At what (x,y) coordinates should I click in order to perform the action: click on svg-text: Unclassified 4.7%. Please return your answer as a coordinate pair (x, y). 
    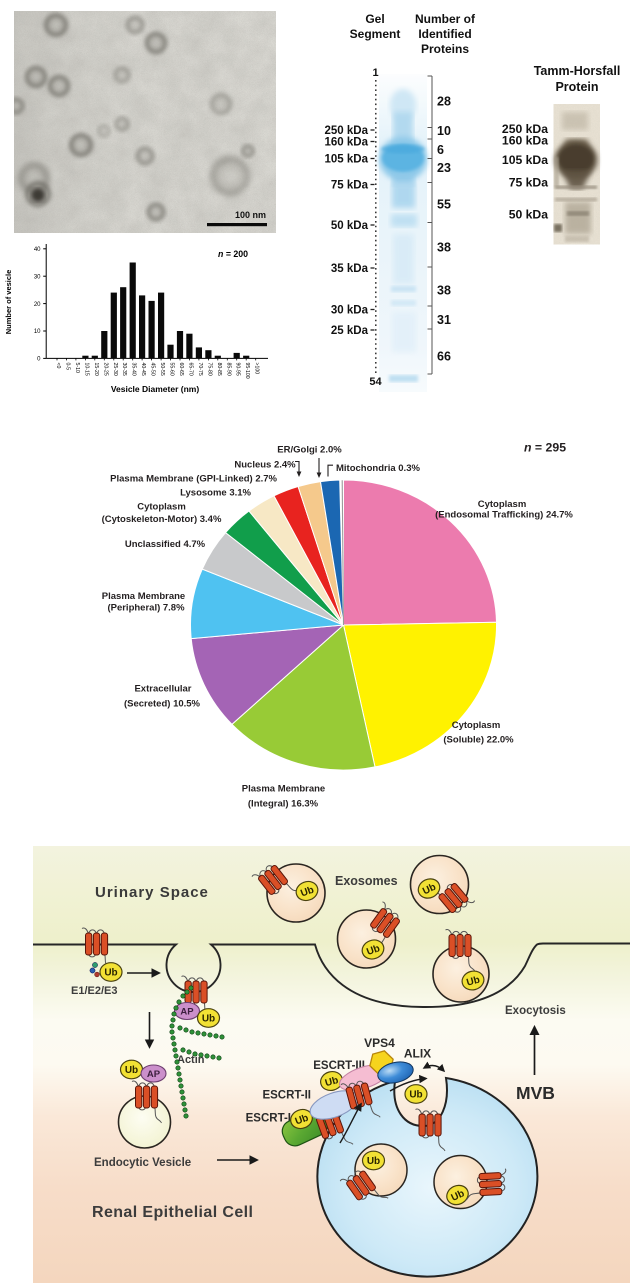
    Looking at the image, I should click on (165, 544).